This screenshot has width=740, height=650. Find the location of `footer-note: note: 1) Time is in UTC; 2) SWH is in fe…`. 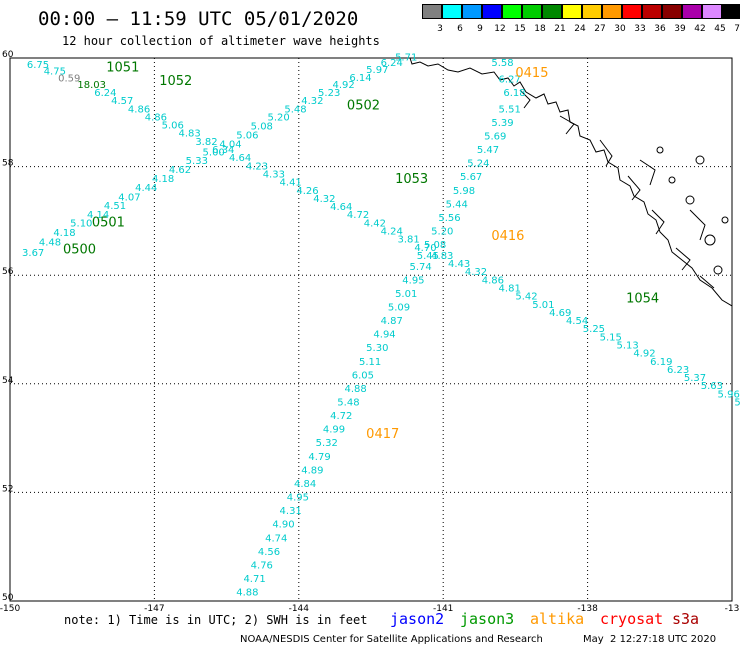

footer-note: note: 1) Time is in UTC; 2) SWH is in fe… is located at coordinates (216, 620).